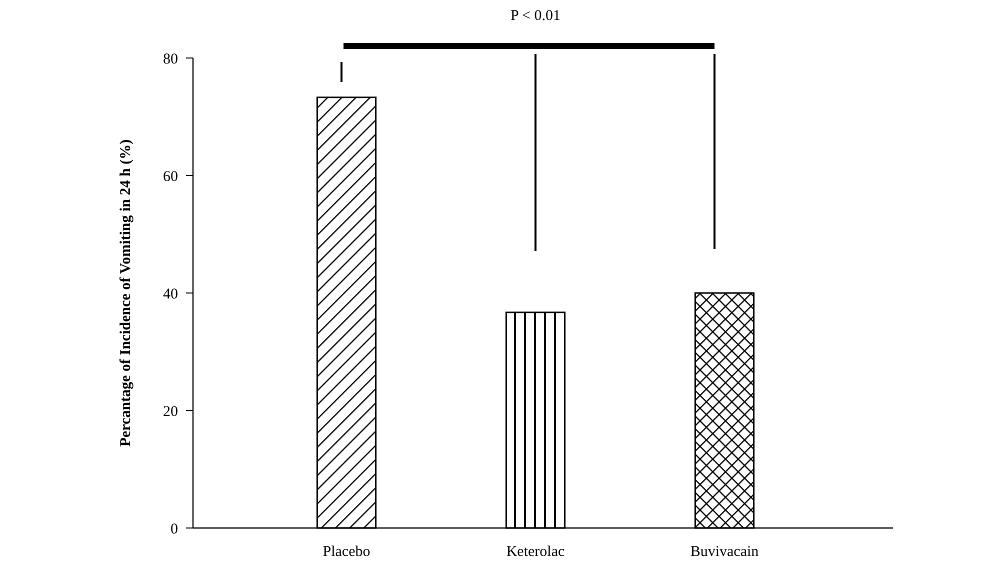 The image size is (1000, 576). What do you see at coordinates (126, 293) in the screenshot?
I see `y-axis-title: Percantage of Incidence of Vomiting in 24 h (%)` at bounding box center [126, 293].